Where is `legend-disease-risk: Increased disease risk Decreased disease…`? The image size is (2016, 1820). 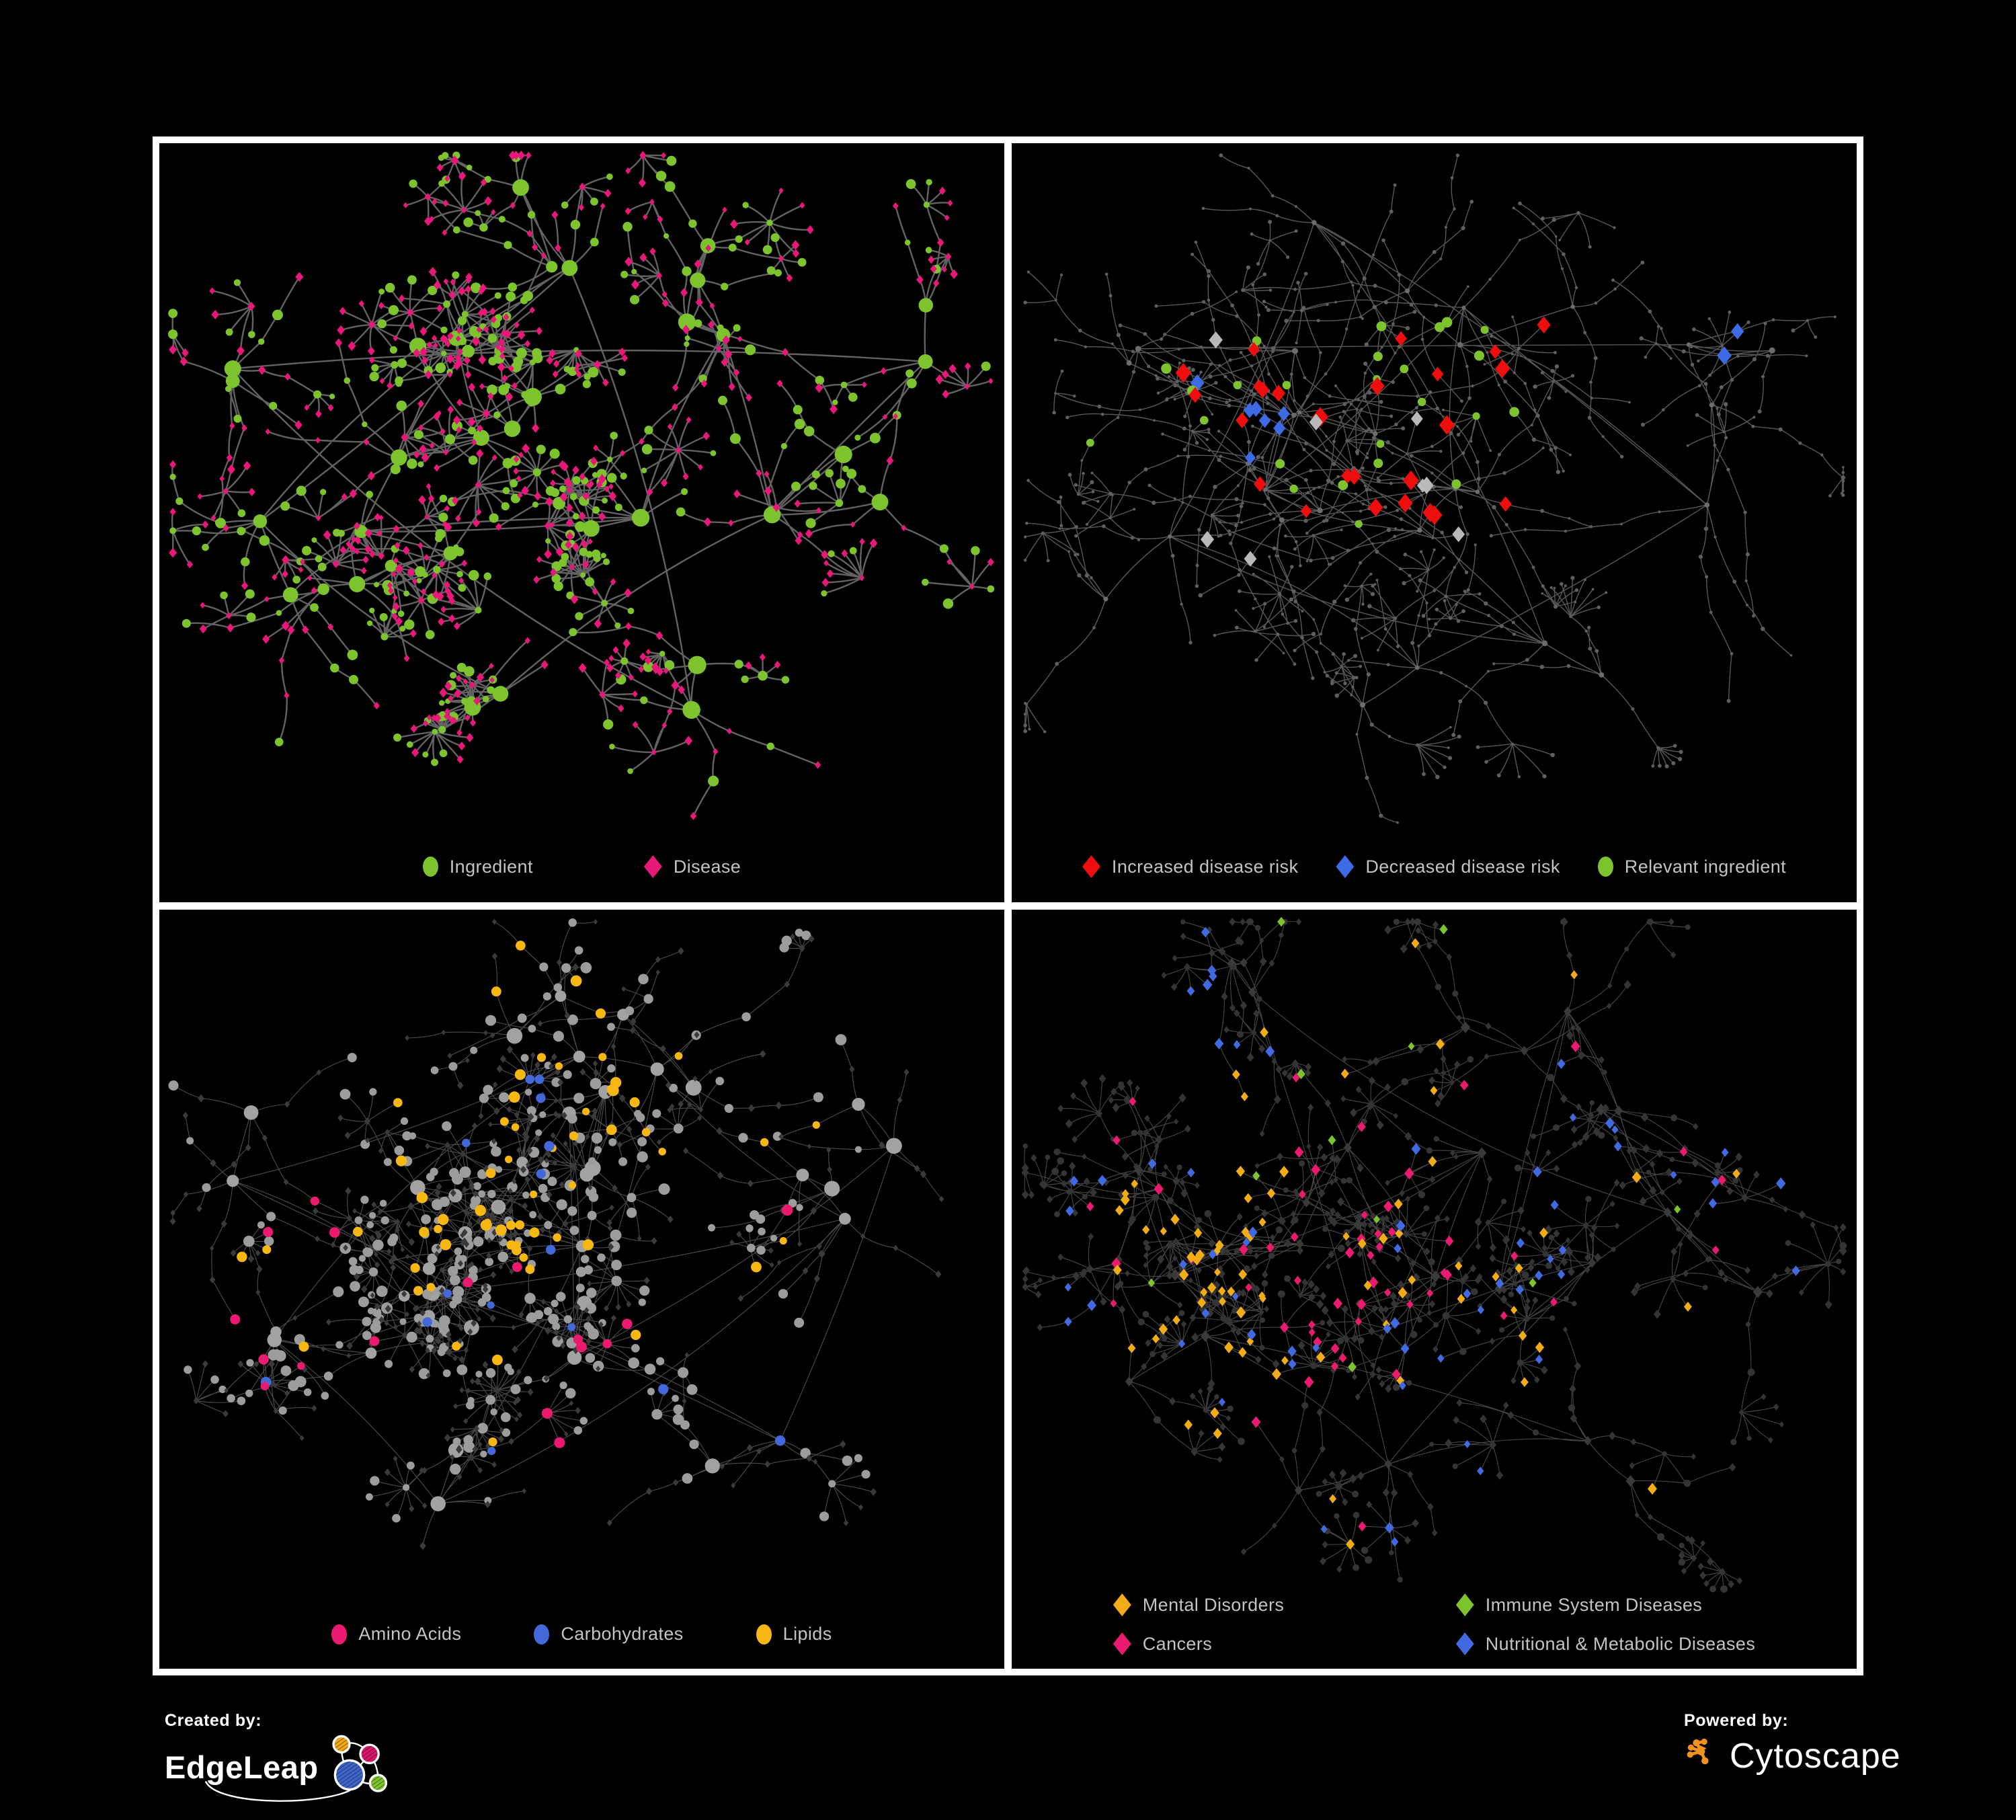 legend-disease-risk: Increased disease risk Decreased disease… is located at coordinates (1434, 866).